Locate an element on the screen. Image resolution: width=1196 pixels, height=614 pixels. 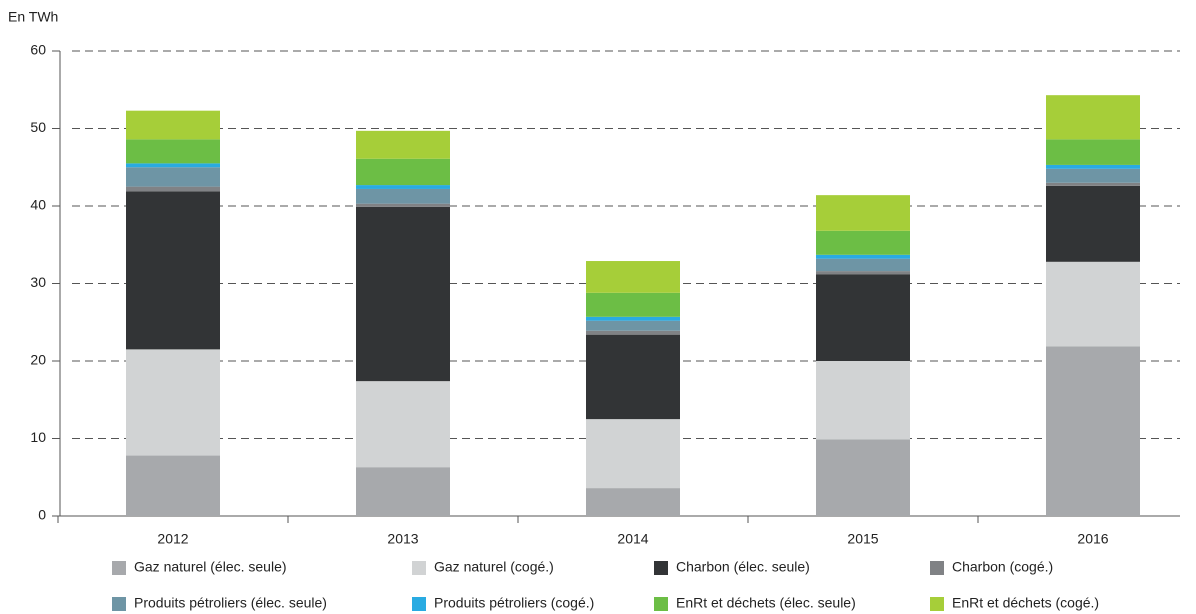
y-tick-label: 0 is located at coordinates (42, 515).